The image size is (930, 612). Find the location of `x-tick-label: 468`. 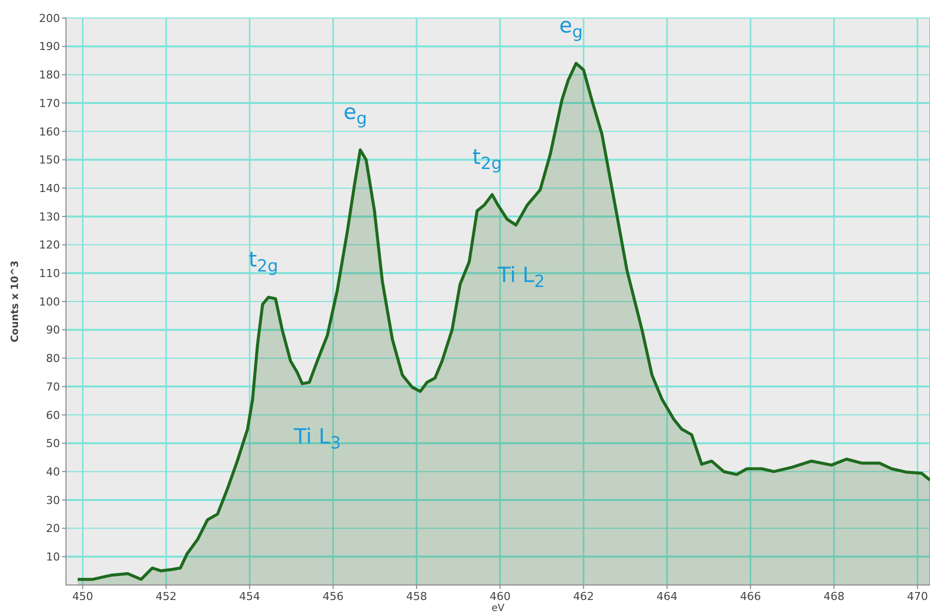

x-tick-label: 468 is located at coordinates (834, 596).